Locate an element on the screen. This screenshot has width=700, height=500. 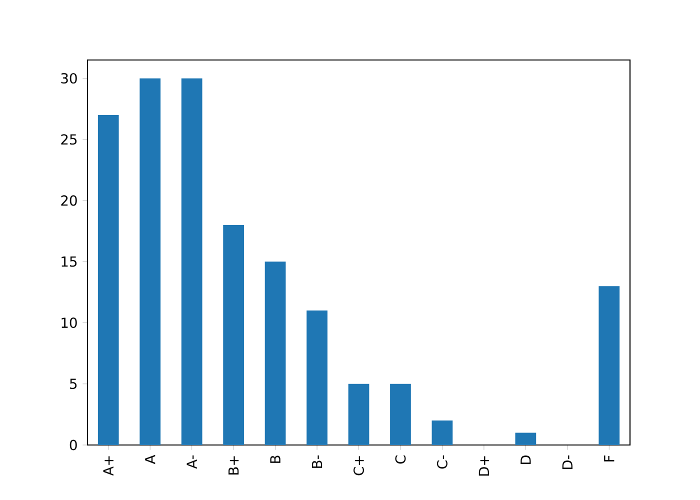
x-tick-label: C- is located at coordinates (442, 462).